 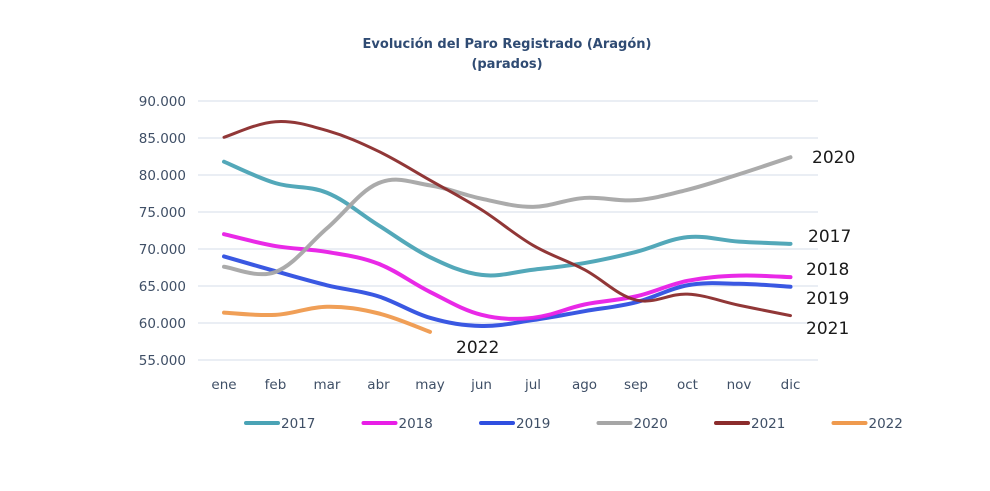 I want to click on end-label-2017: 2017, so click(x=829, y=237).